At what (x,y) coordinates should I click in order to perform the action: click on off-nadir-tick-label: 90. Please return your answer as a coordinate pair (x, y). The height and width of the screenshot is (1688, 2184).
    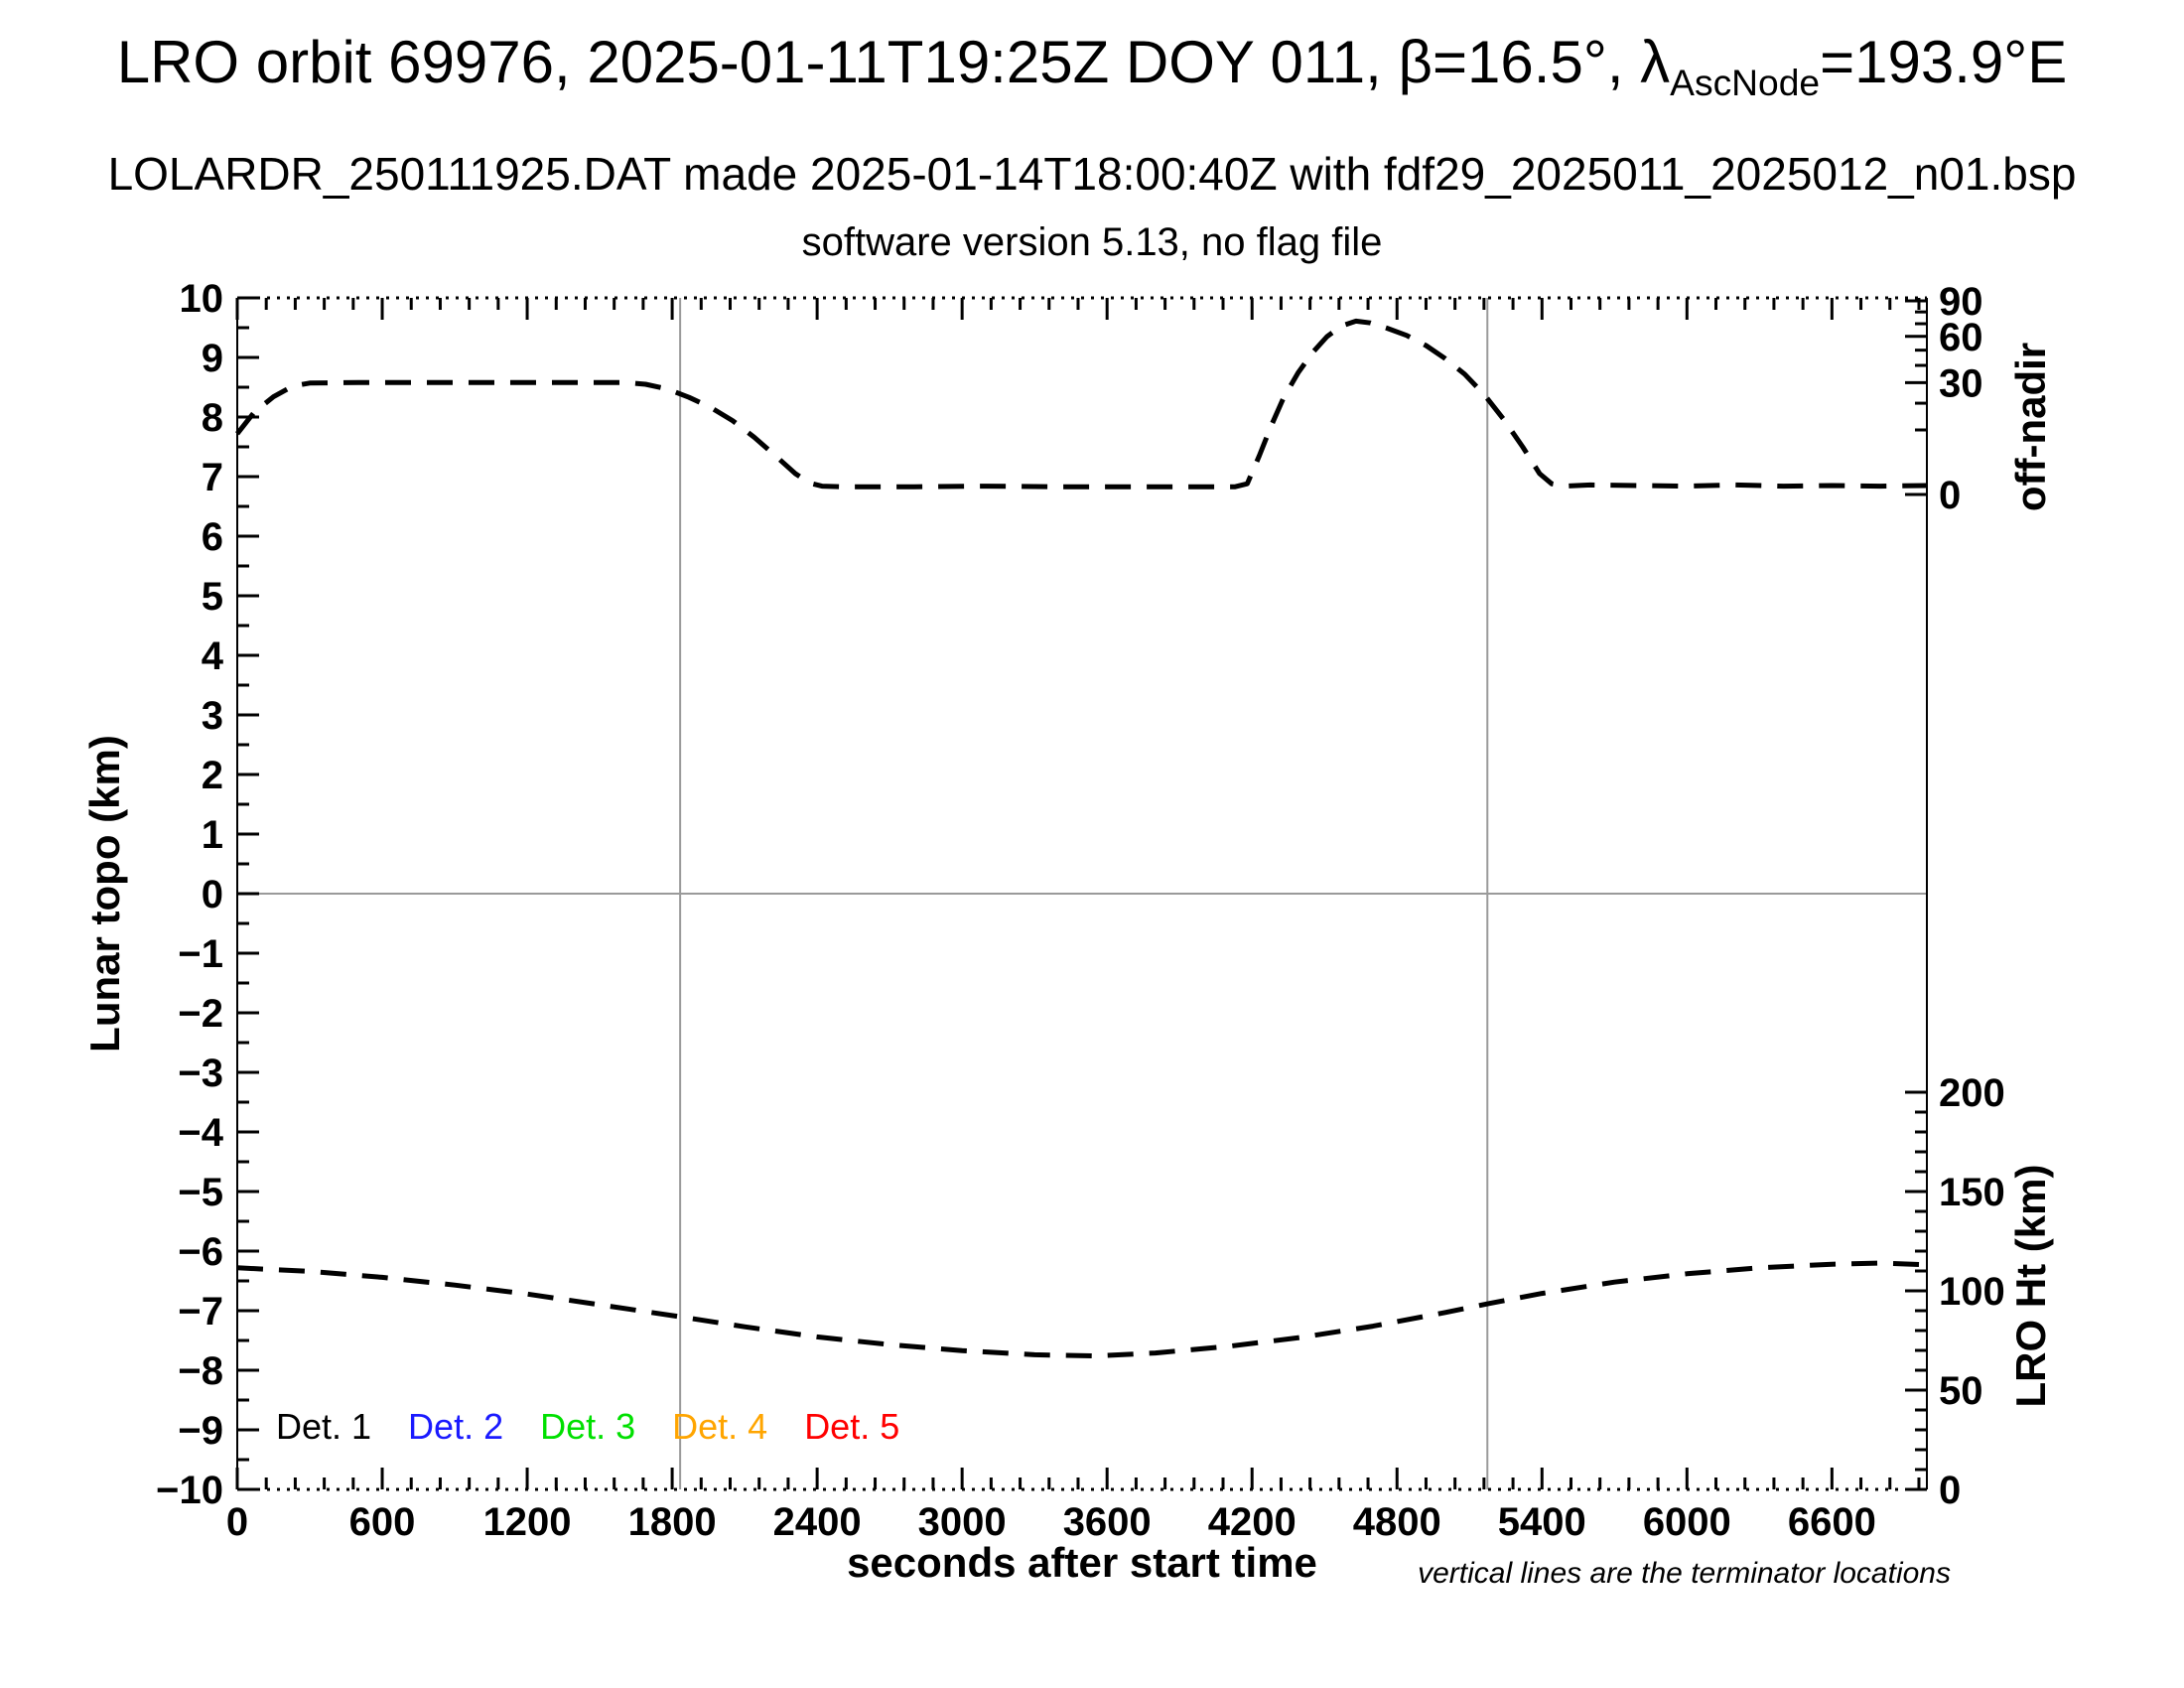
    Looking at the image, I should click on (1961, 302).